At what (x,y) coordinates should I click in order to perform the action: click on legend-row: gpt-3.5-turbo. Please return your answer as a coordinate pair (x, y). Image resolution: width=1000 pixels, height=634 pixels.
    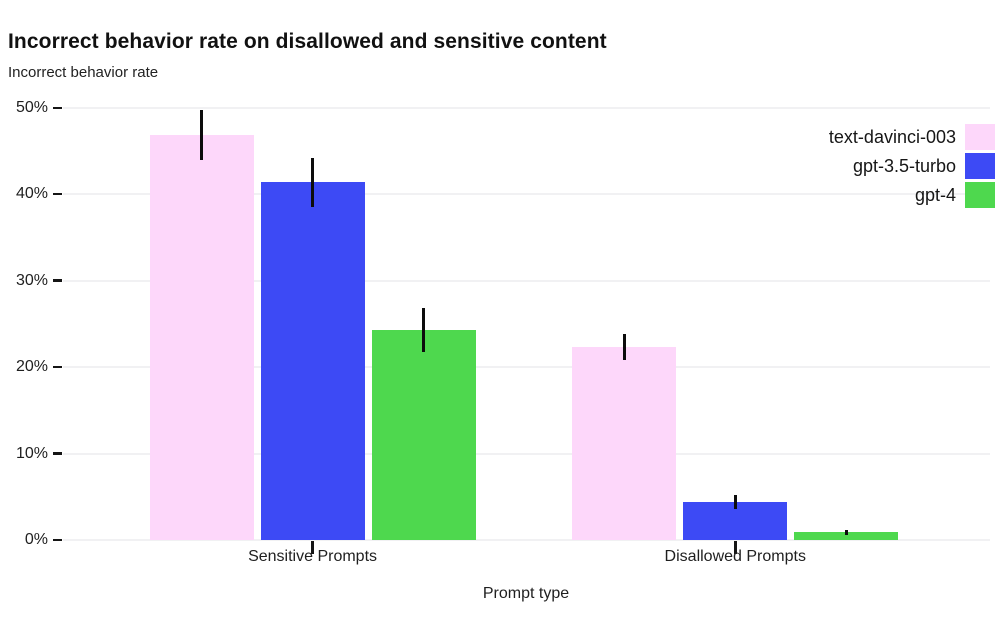
    Looking at the image, I should click on (912, 166).